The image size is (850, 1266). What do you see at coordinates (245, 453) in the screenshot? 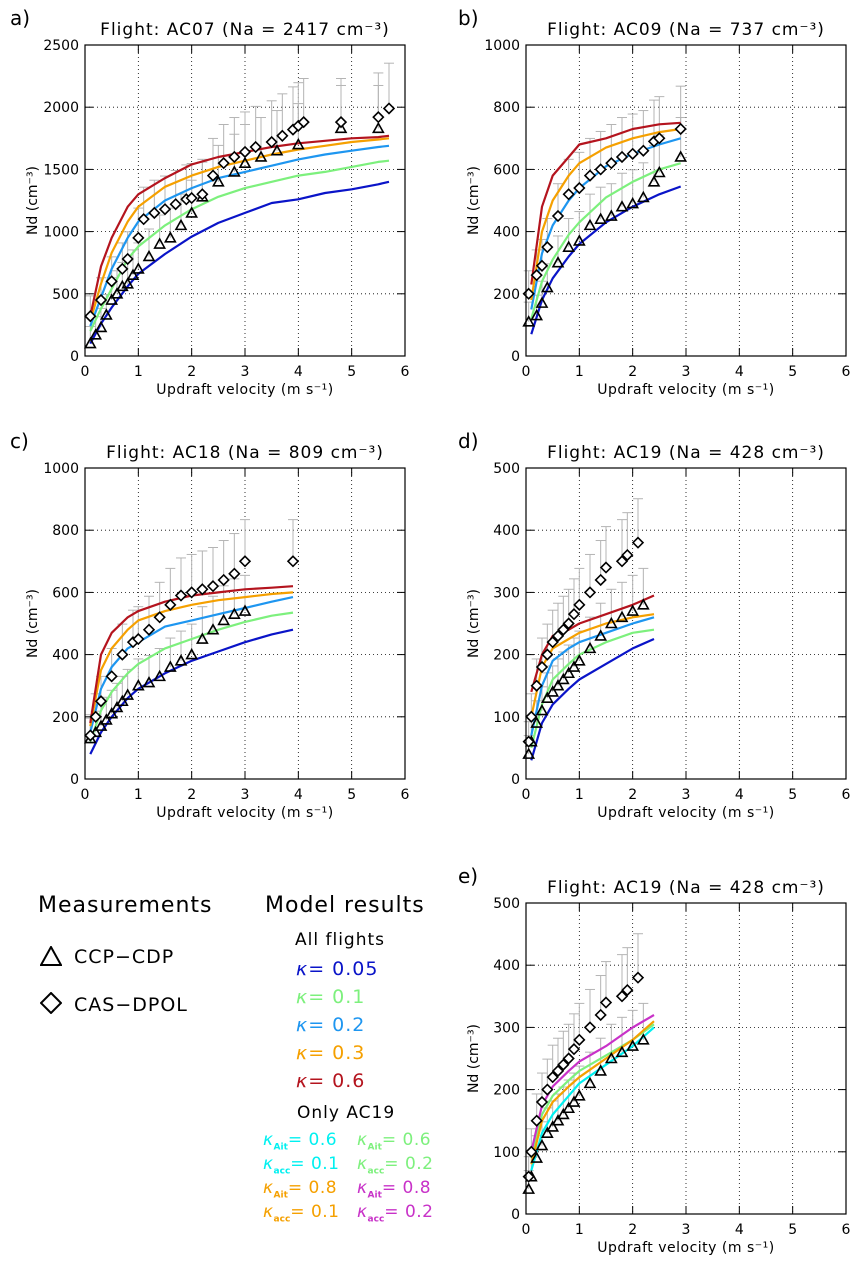
I see `chart-title: Flight: AC18 (Na = 809 cm⁻³)` at bounding box center [245, 453].